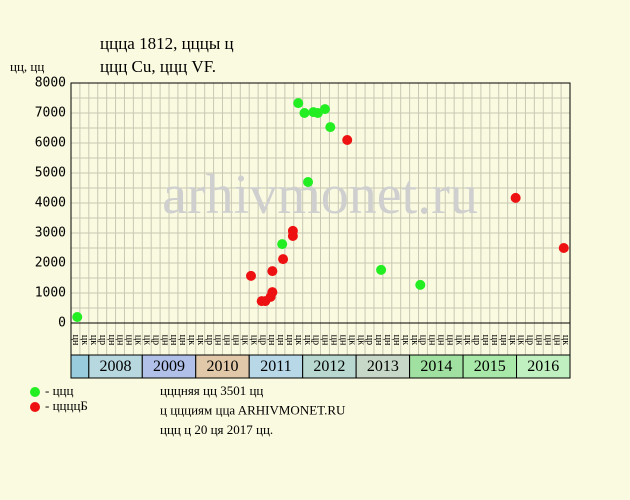  I want to click on watermark: arhivmonet.ru, so click(320, 195).